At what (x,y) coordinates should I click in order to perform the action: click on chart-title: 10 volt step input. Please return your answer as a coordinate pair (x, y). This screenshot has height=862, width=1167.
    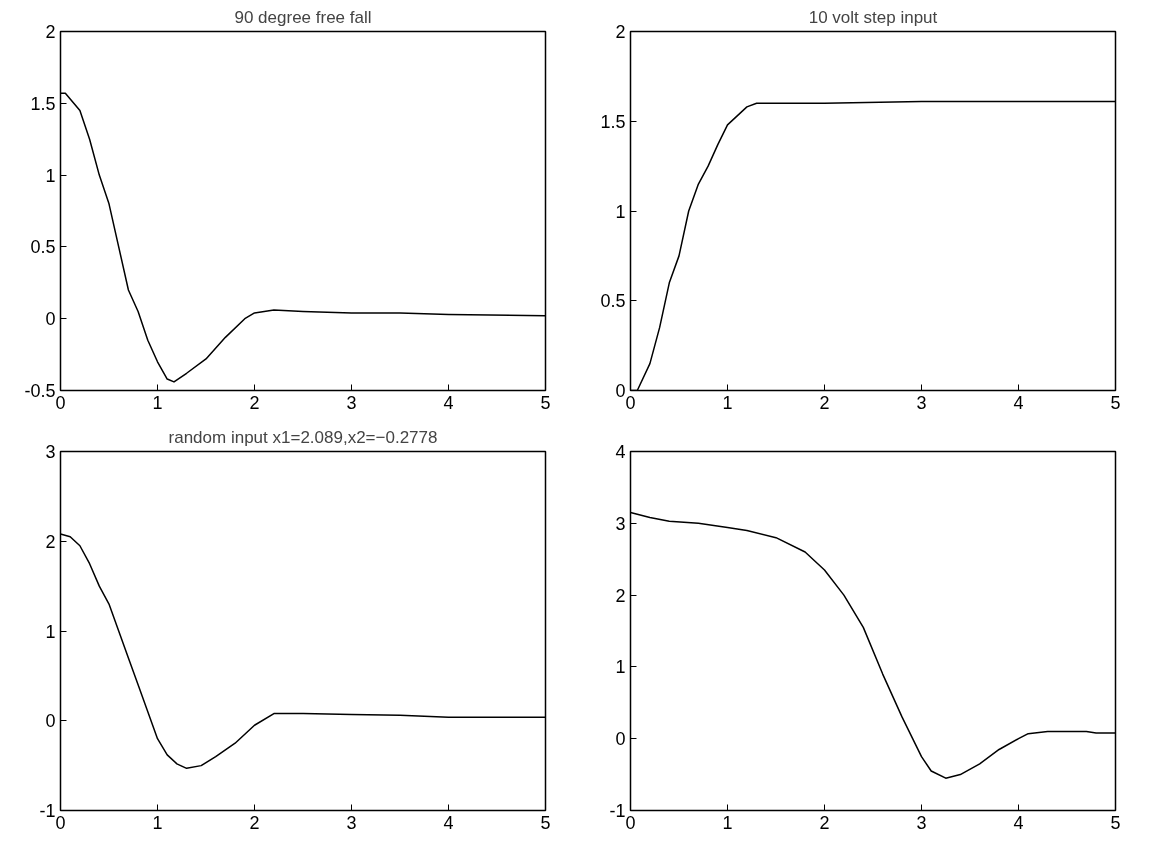
    Looking at the image, I should click on (873, 17).